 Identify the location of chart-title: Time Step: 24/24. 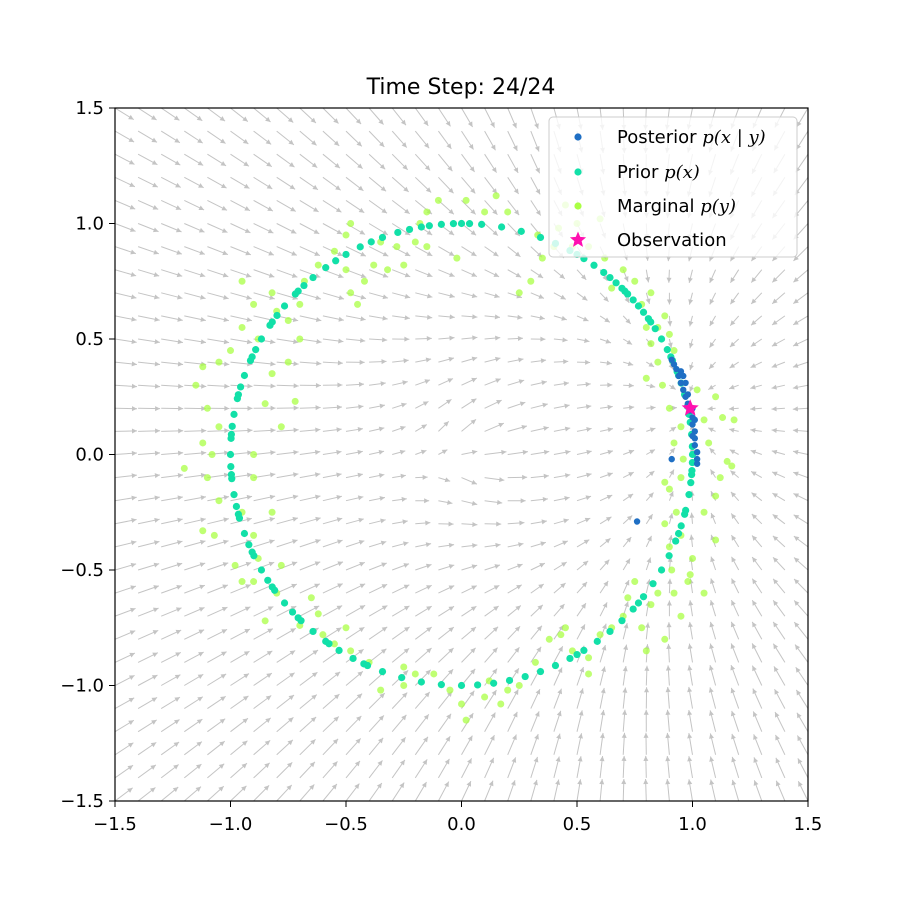
(461, 87).